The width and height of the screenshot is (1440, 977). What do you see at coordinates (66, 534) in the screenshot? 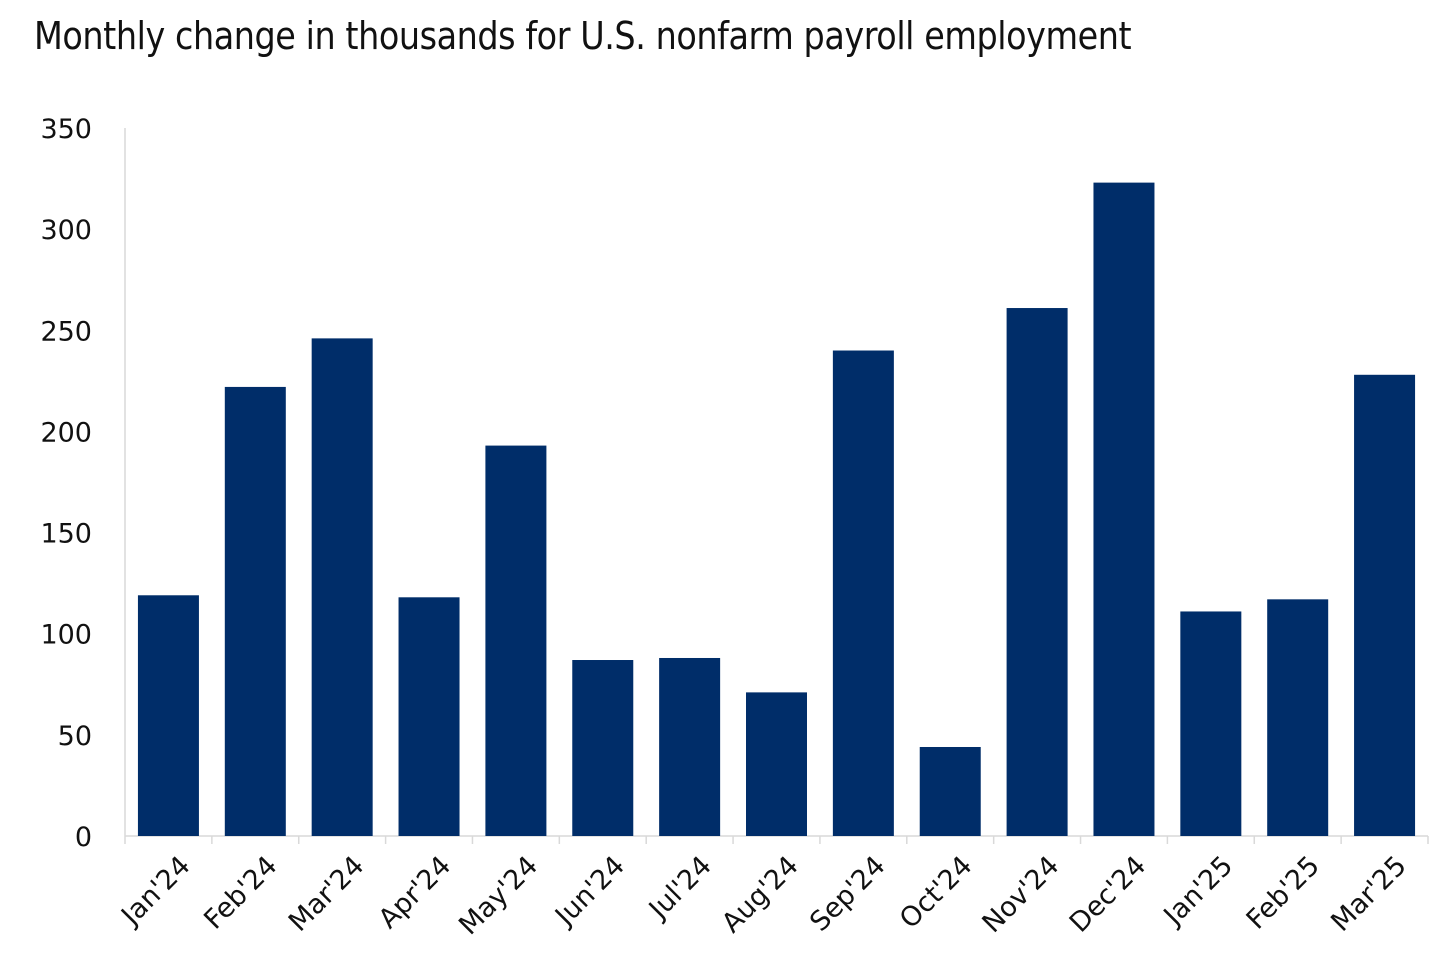
I see `y-tick-label: 150` at bounding box center [66, 534].